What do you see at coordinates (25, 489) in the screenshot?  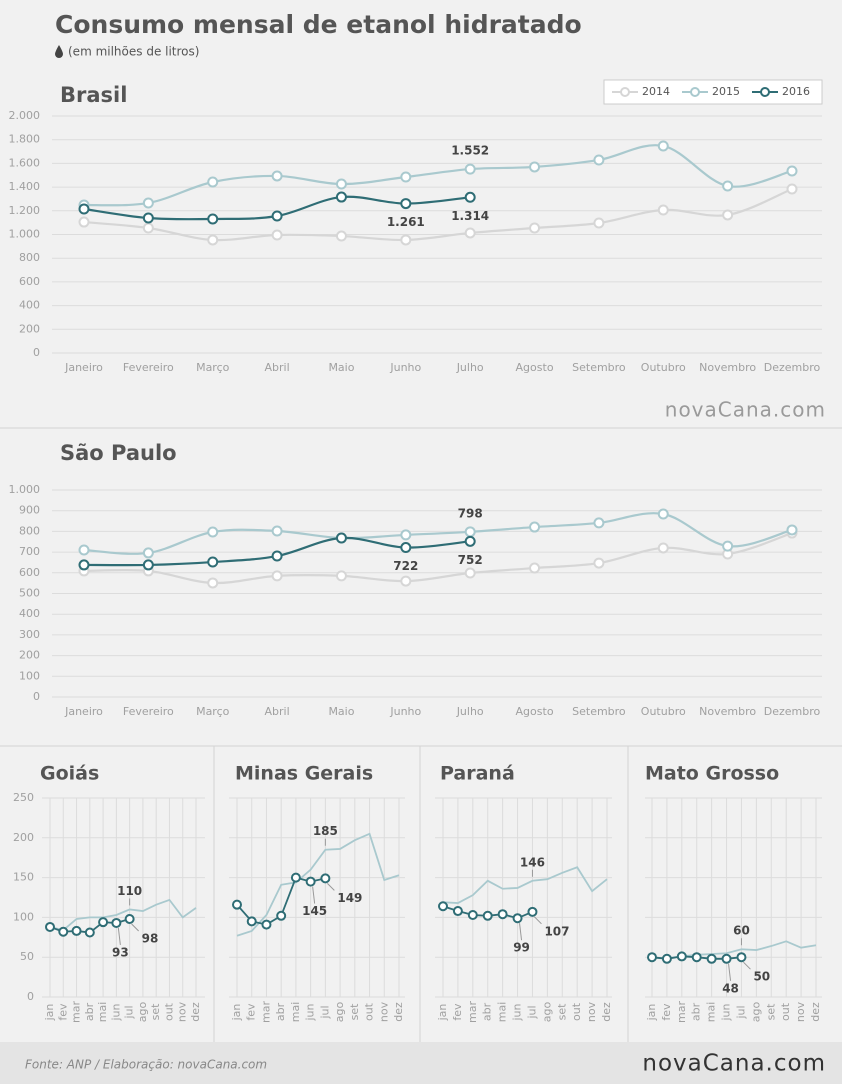 I see `y-tick-label: 1.000` at bounding box center [25, 489].